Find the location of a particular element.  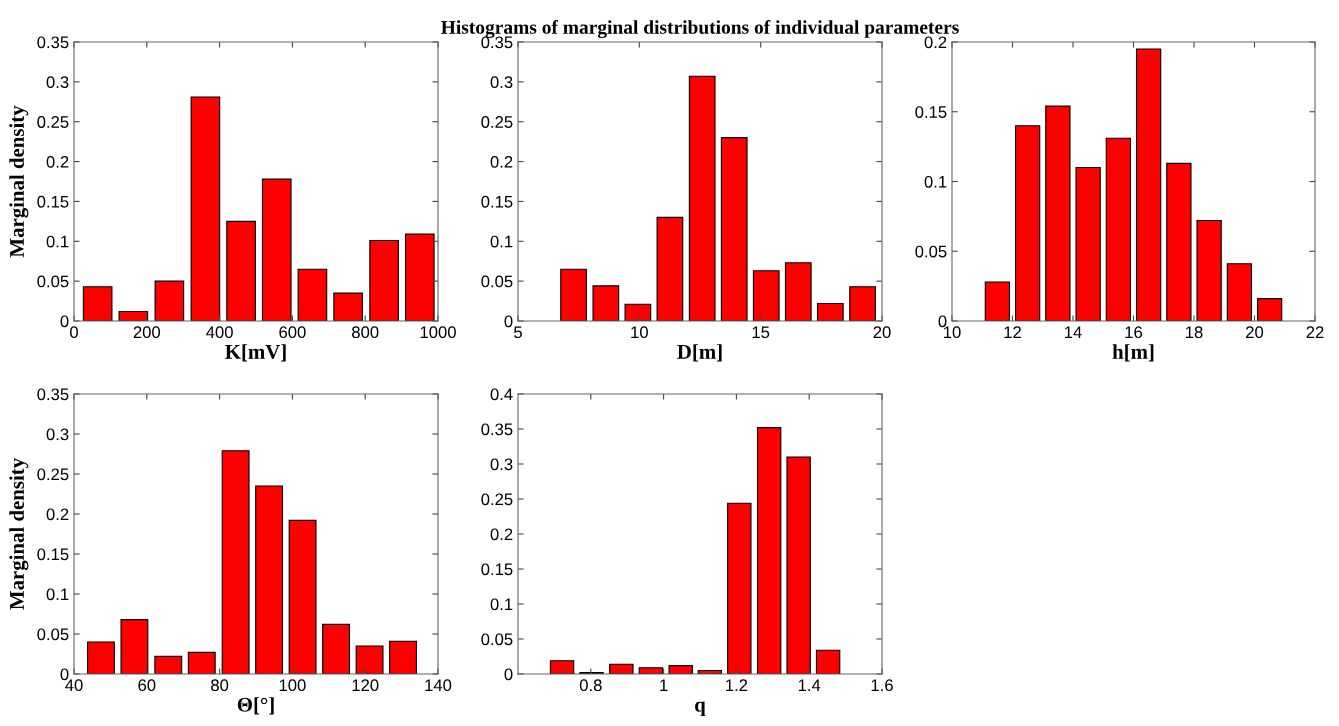

x-tick-label: 400 is located at coordinates (219, 332).